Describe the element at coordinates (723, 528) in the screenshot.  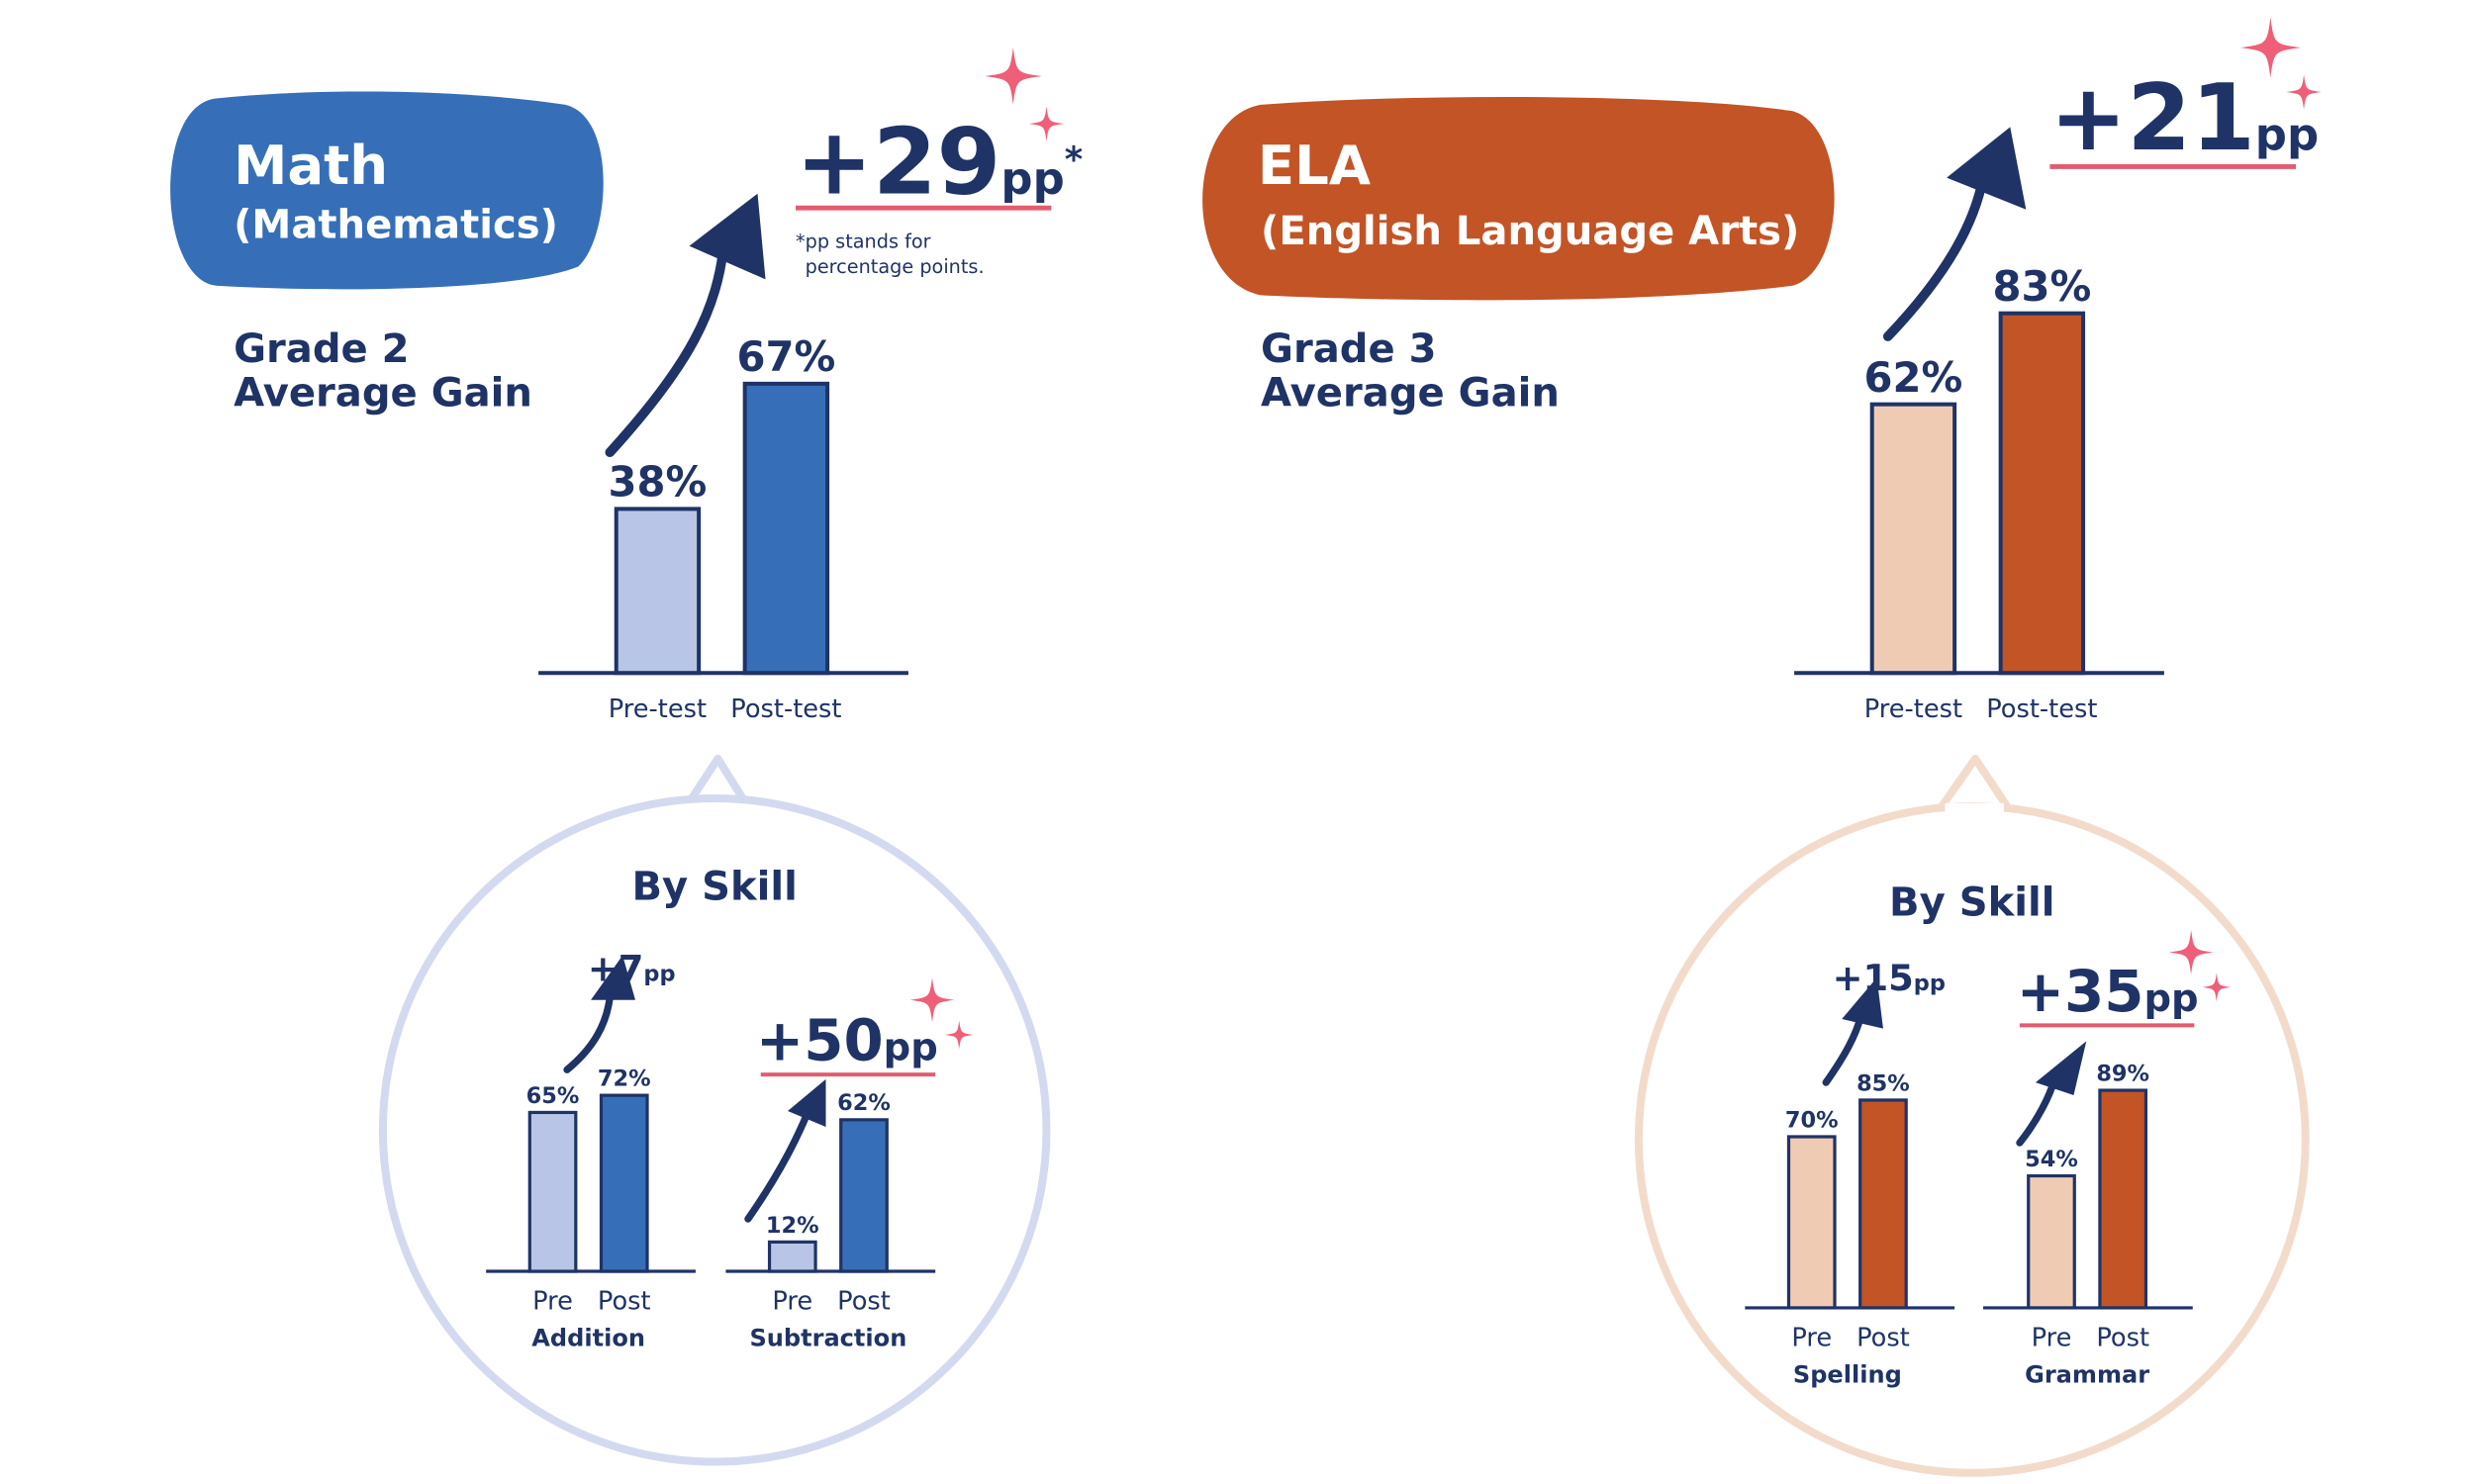
I see `math-main-chart: 38% Pre-test 67% Post-test` at that location.